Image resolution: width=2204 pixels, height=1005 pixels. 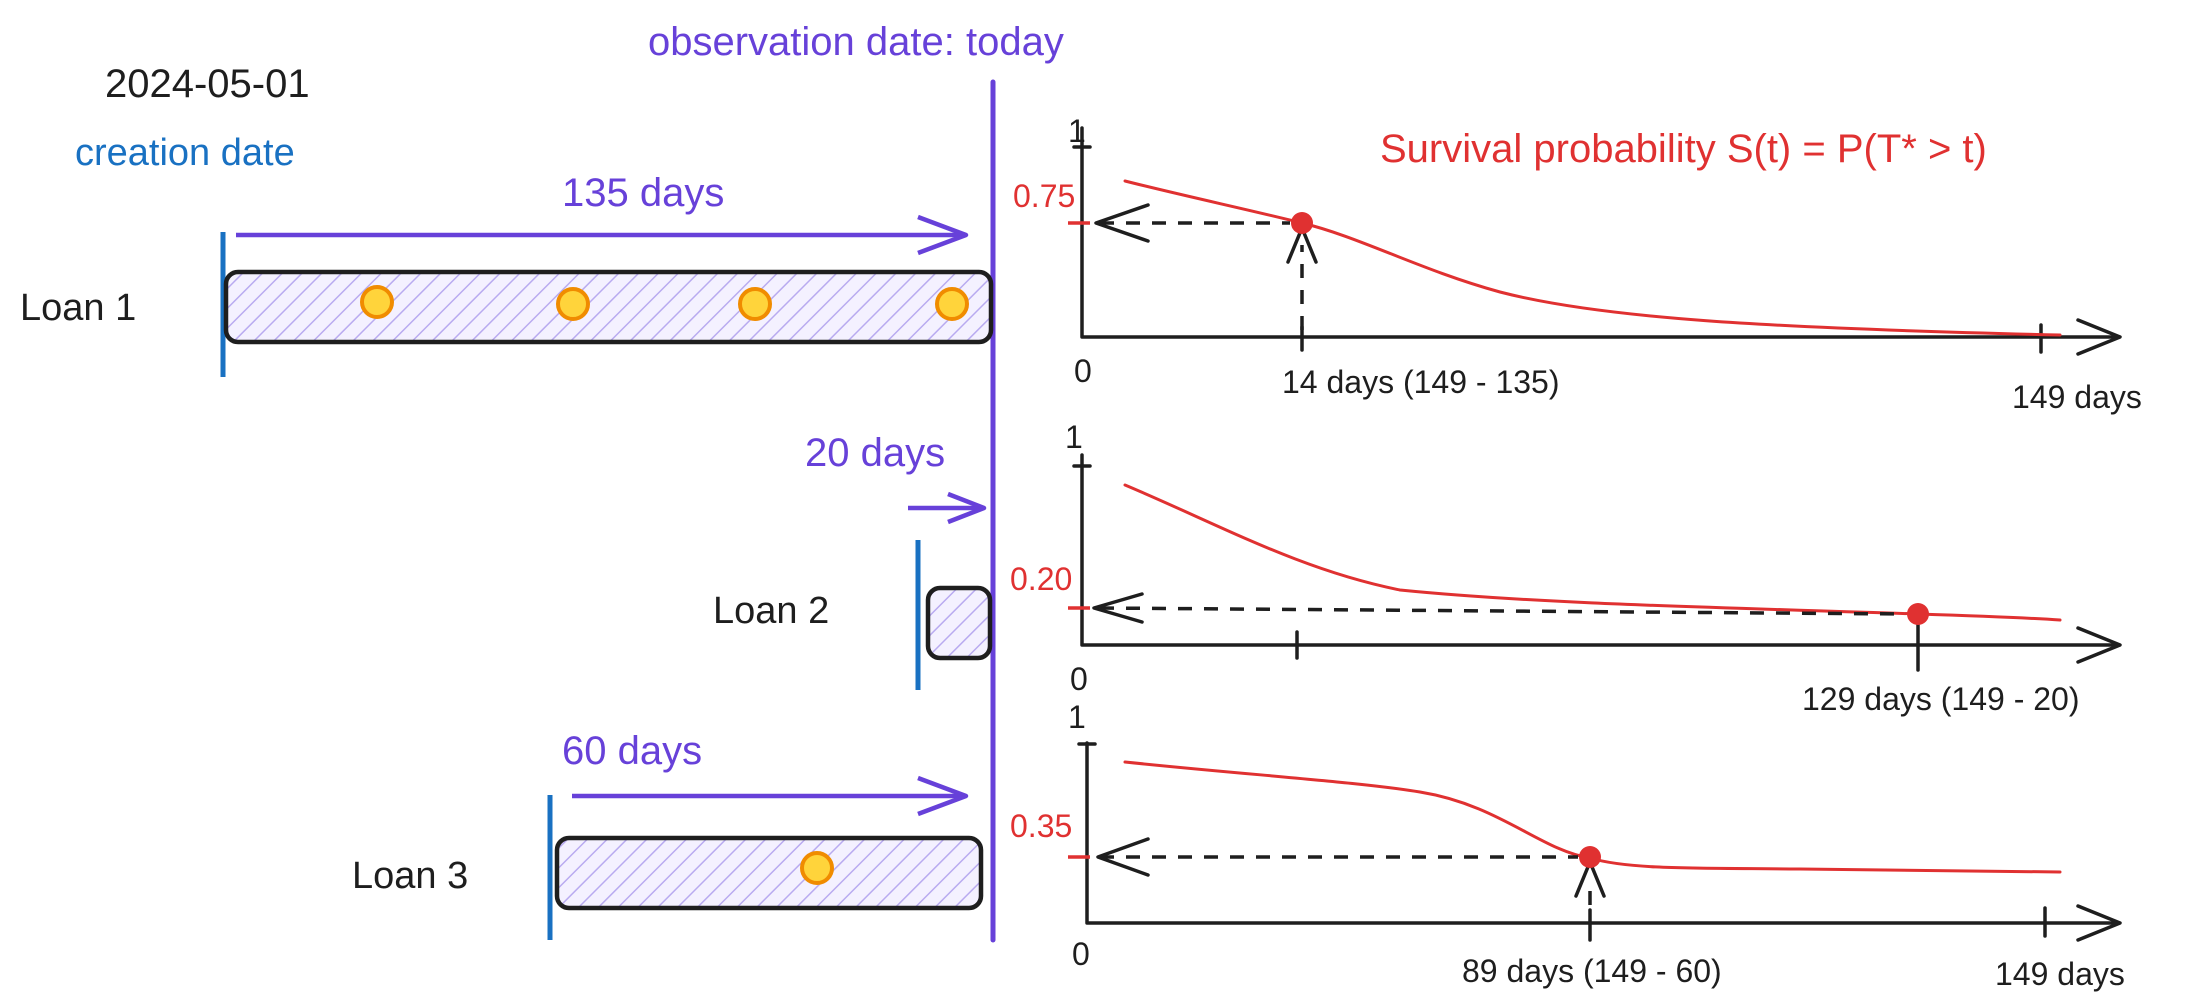 What do you see at coordinates (668, 834) in the screenshot?
I see `loan-3-timeline: Loan 3 60 days` at bounding box center [668, 834].